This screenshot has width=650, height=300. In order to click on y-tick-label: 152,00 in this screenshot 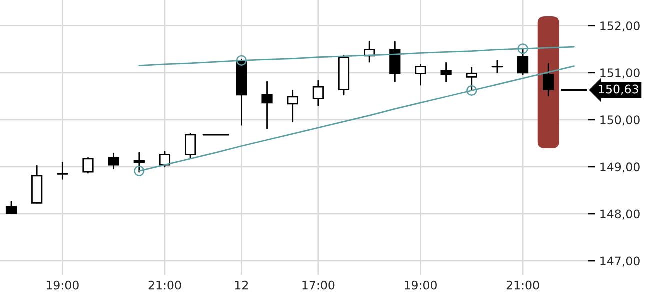, I will do `click(620, 27)`.